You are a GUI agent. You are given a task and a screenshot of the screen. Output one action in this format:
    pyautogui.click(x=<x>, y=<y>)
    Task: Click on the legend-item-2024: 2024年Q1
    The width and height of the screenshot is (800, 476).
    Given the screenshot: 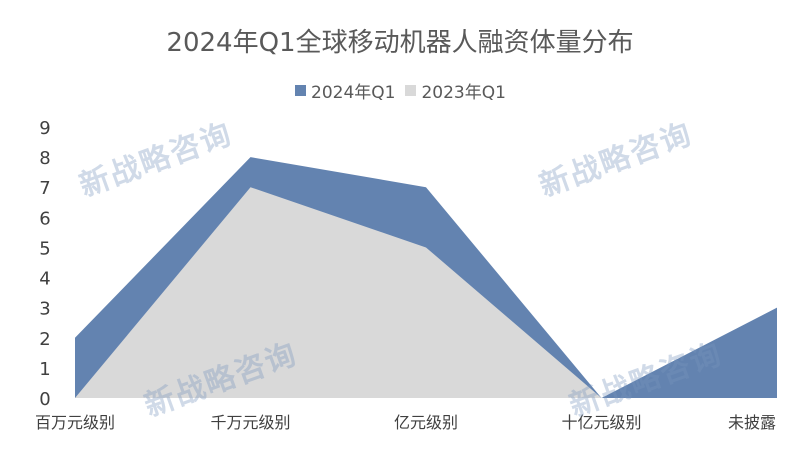 What is the action you would take?
    pyautogui.click(x=345, y=90)
    